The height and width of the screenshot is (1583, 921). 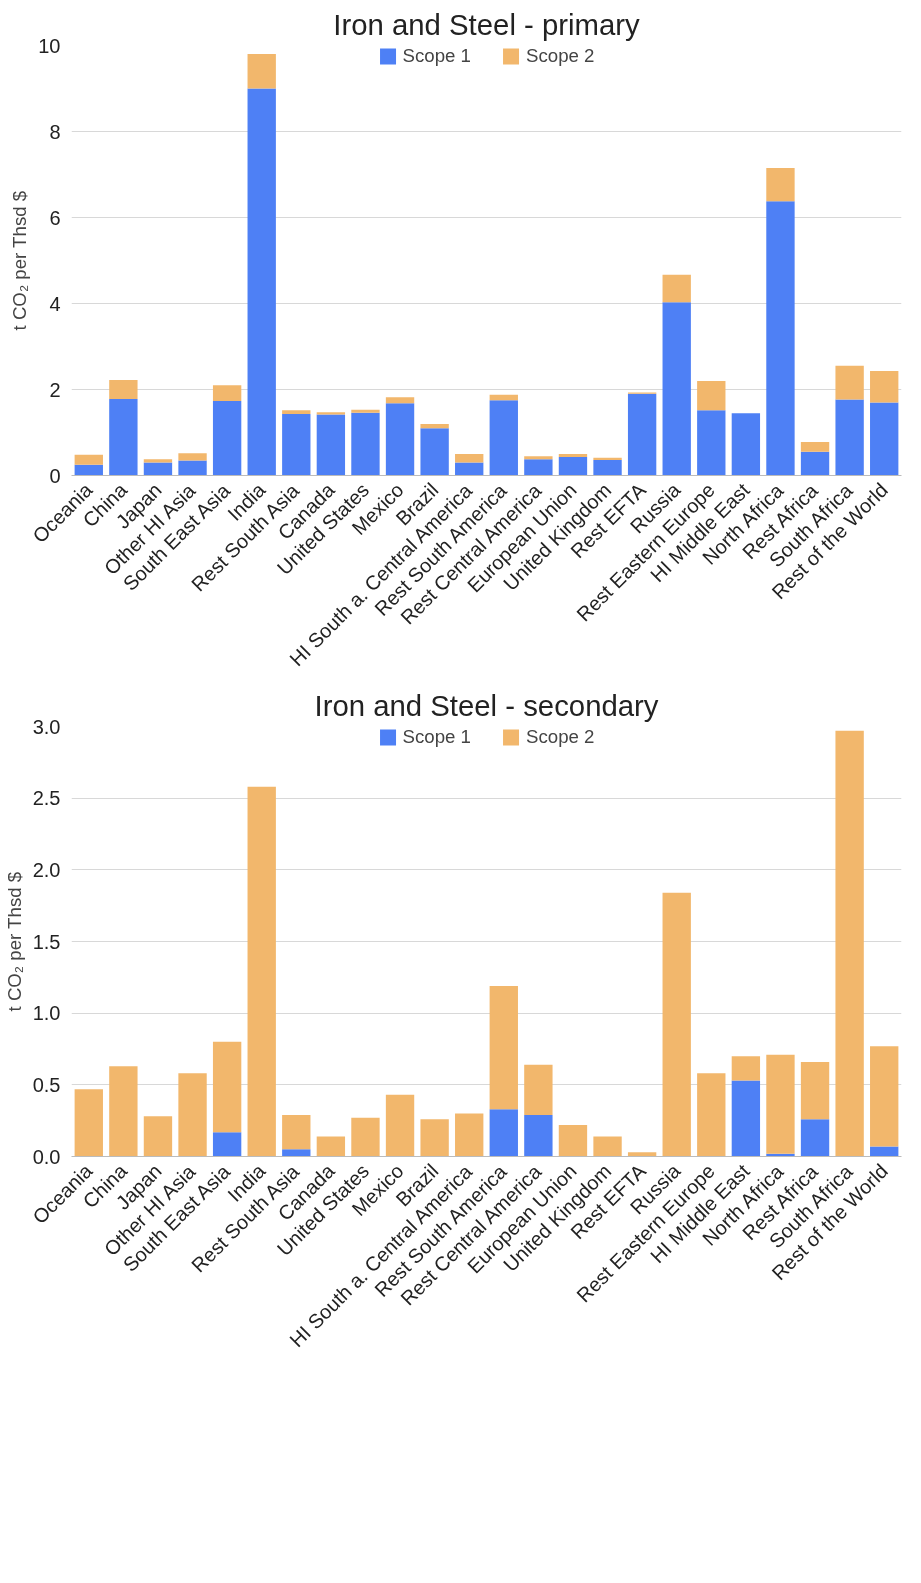 I want to click on y-tick-label: 0.5, so click(x=46, y=1084).